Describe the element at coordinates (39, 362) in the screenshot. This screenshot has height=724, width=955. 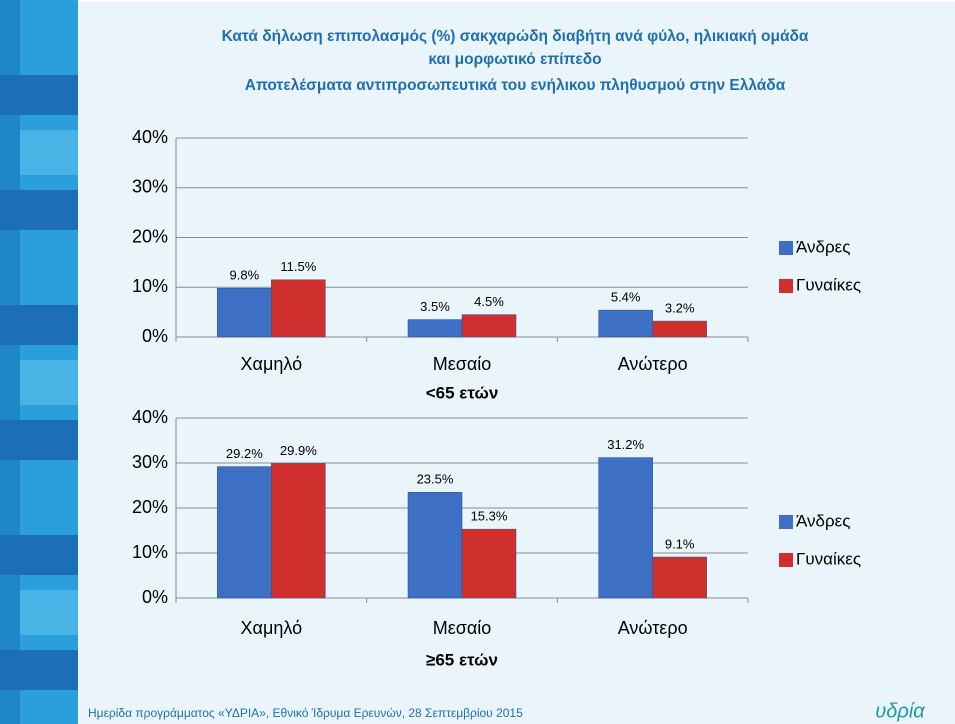
I see `side-strip` at that location.